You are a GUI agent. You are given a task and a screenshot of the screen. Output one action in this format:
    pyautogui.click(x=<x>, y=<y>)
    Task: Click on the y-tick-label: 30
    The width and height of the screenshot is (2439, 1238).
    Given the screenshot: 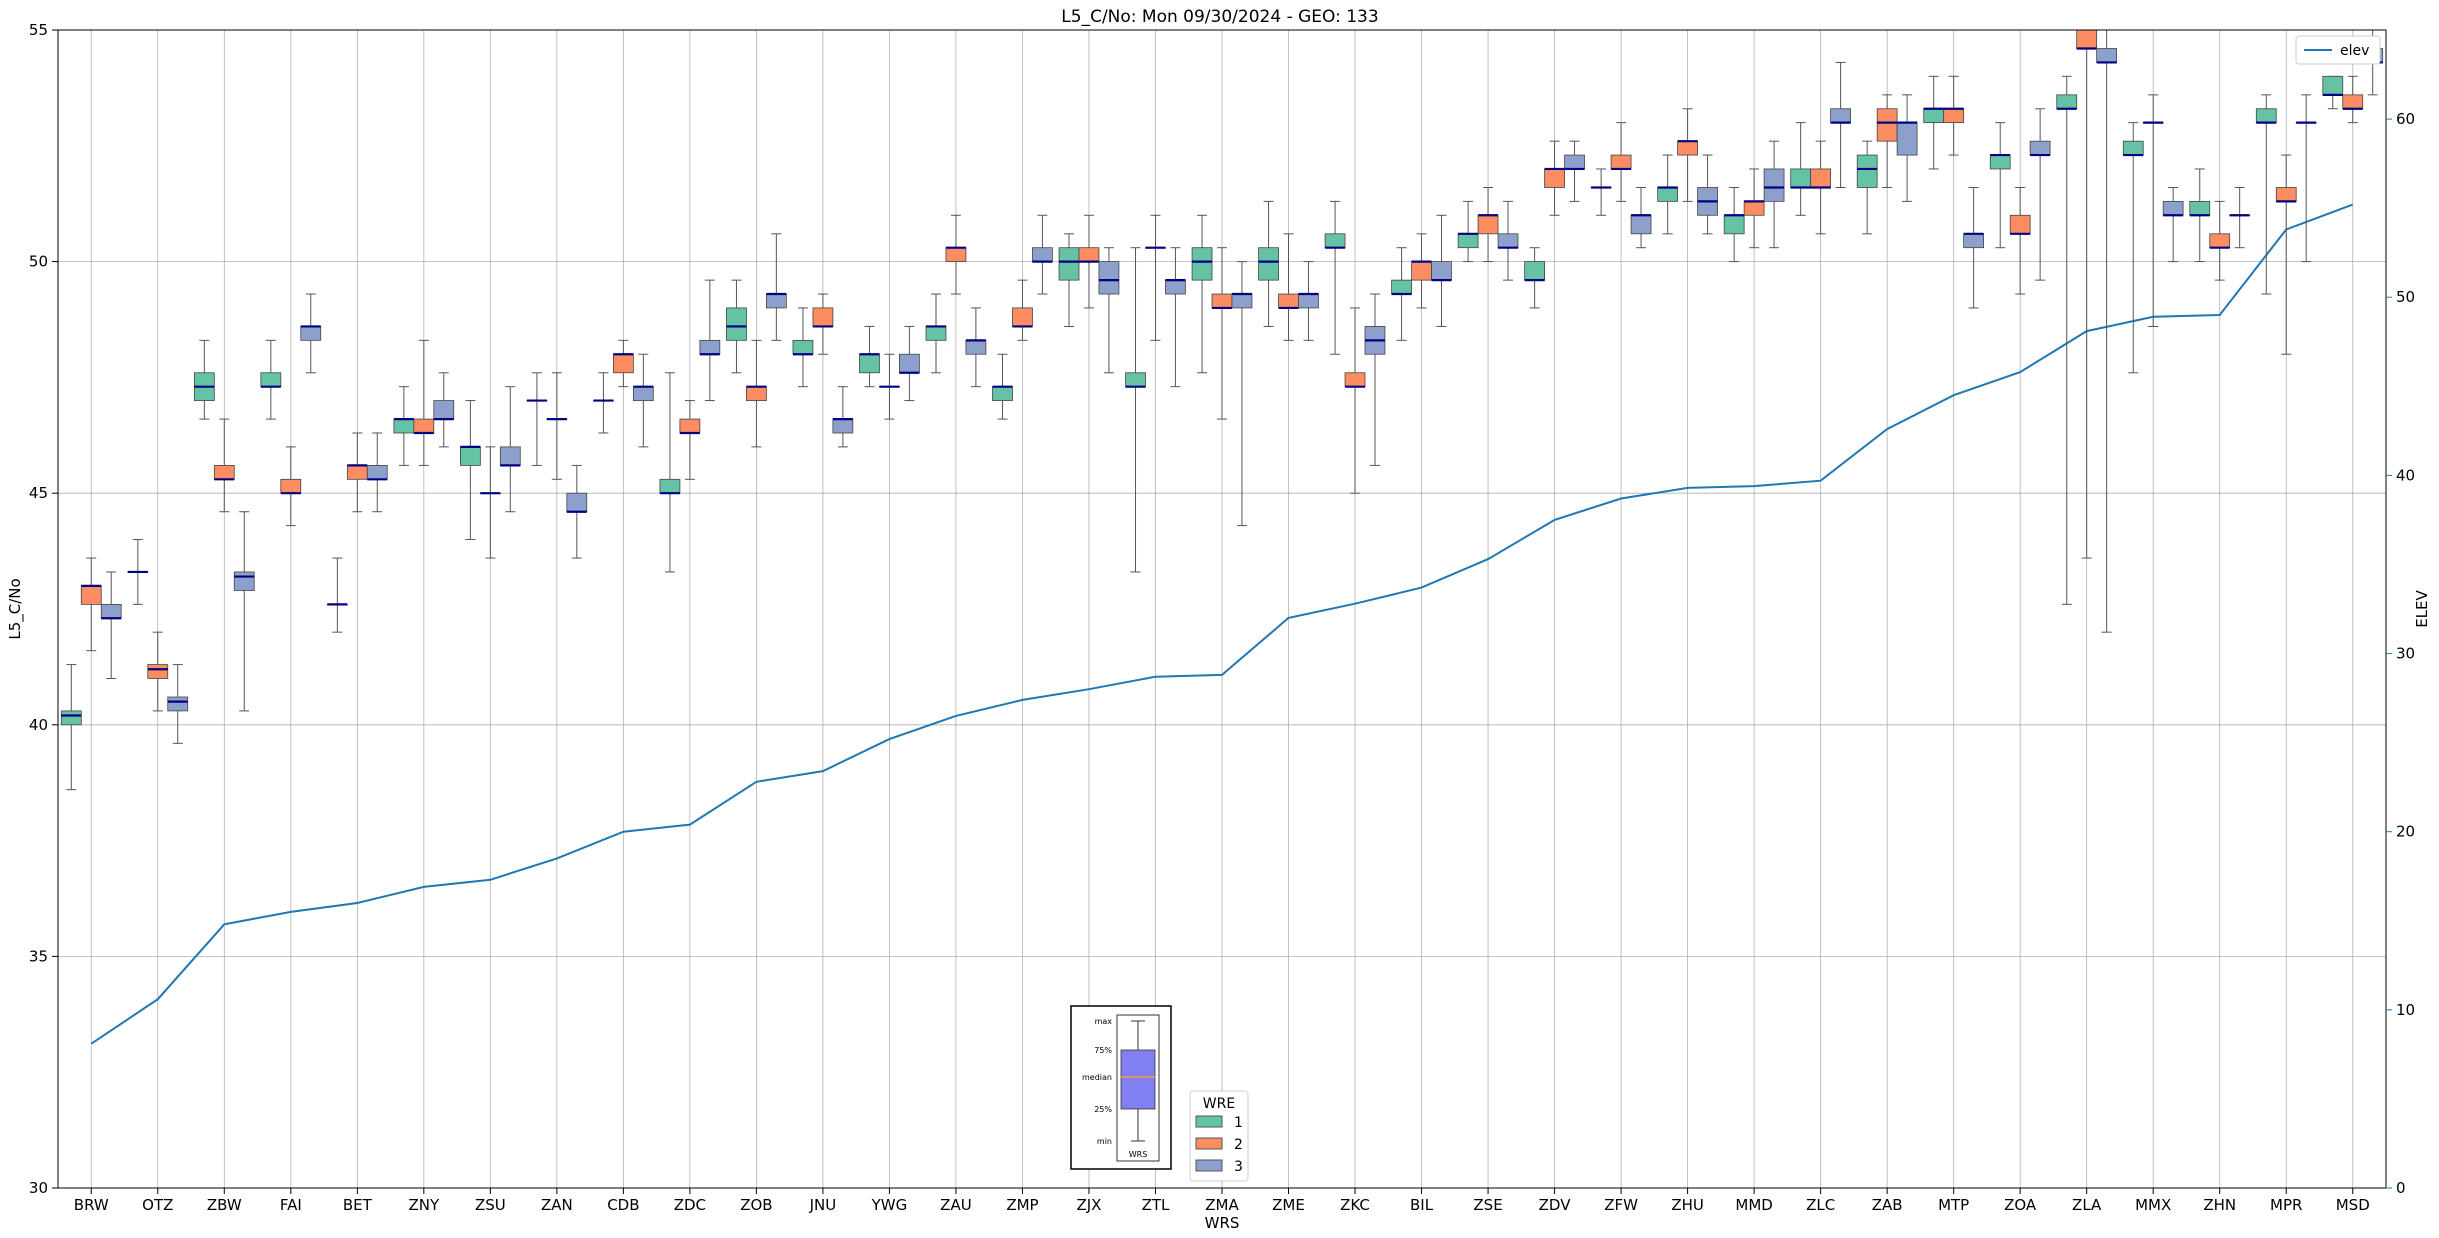 What is the action you would take?
    pyautogui.click(x=38, y=1188)
    